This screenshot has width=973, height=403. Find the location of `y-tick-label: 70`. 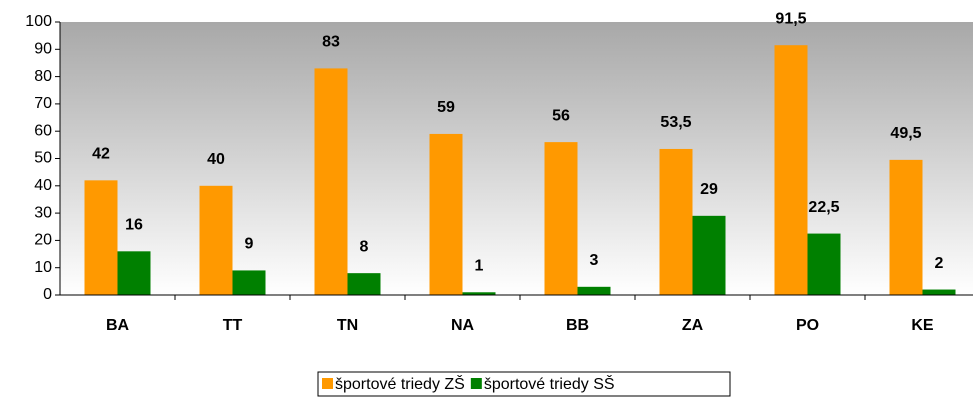

y-tick-label: 70 is located at coordinates (43, 103).